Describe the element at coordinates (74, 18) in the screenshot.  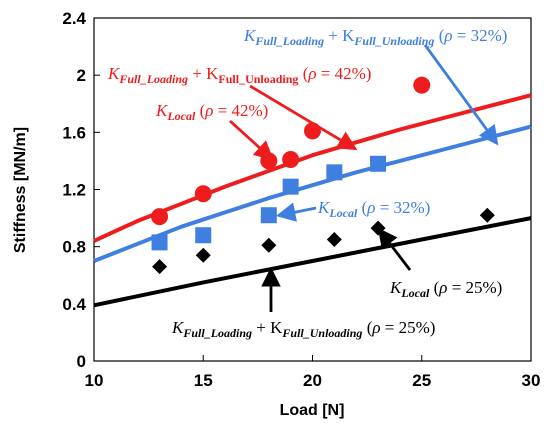
I see `y-tick-label: 2.4` at that location.